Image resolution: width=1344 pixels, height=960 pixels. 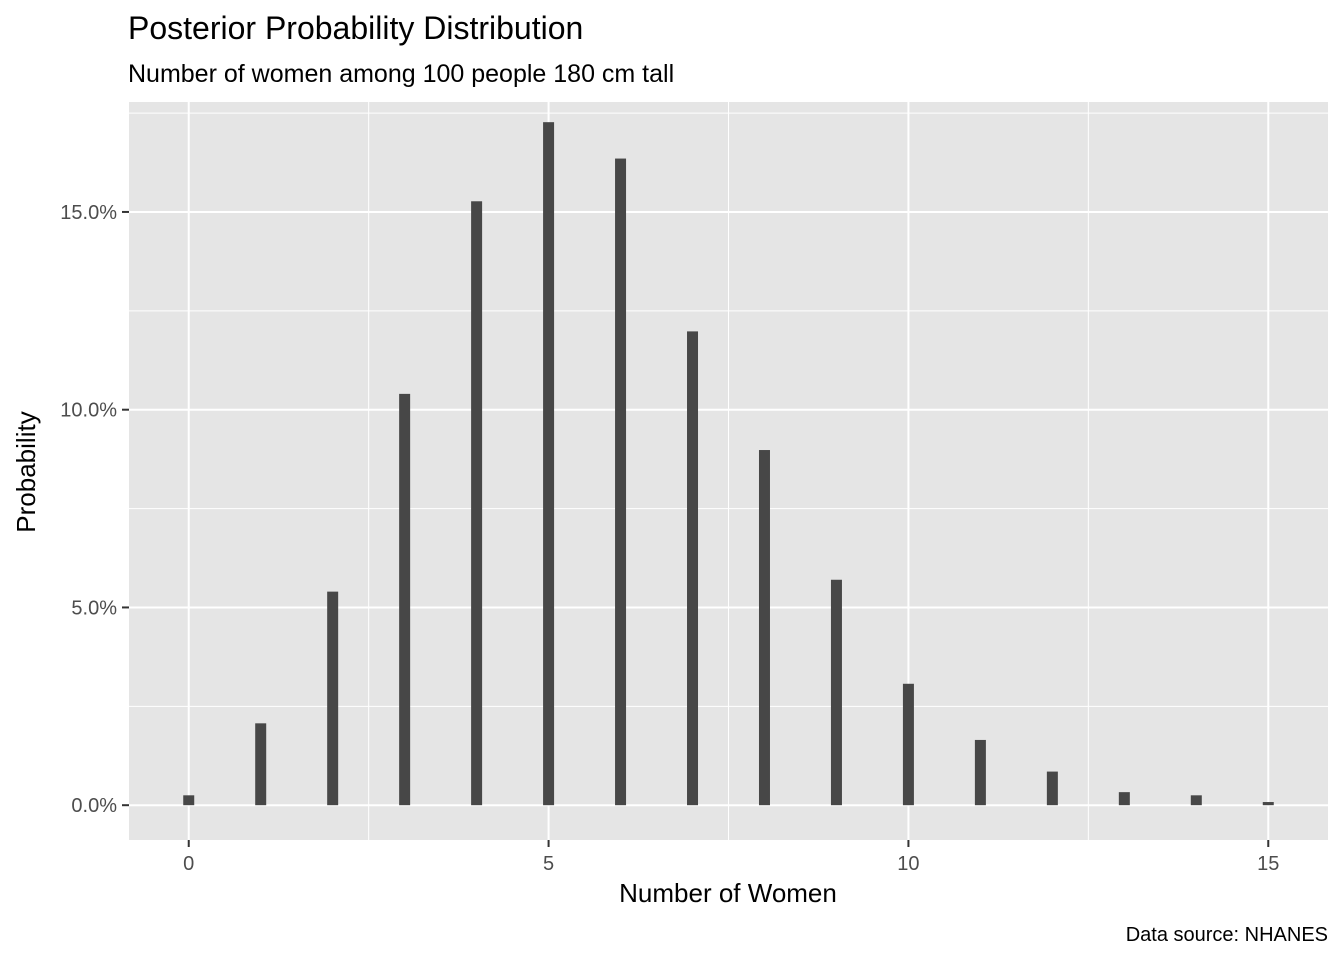 What do you see at coordinates (188, 864) in the screenshot?
I see `x-tick-label: 0` at bounding box center [188, 864].